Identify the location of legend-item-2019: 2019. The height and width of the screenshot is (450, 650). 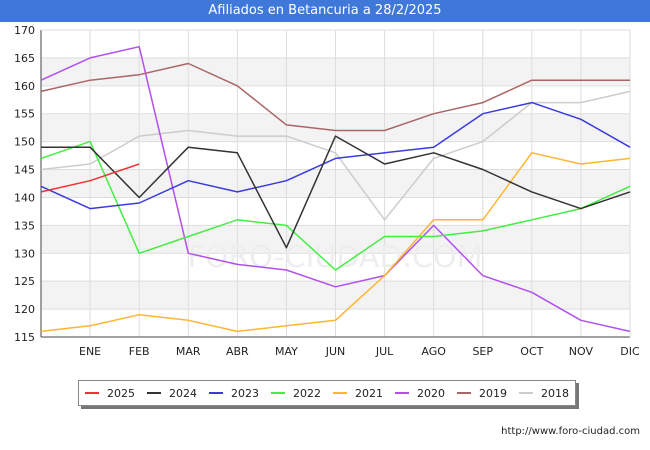
(482, 393).